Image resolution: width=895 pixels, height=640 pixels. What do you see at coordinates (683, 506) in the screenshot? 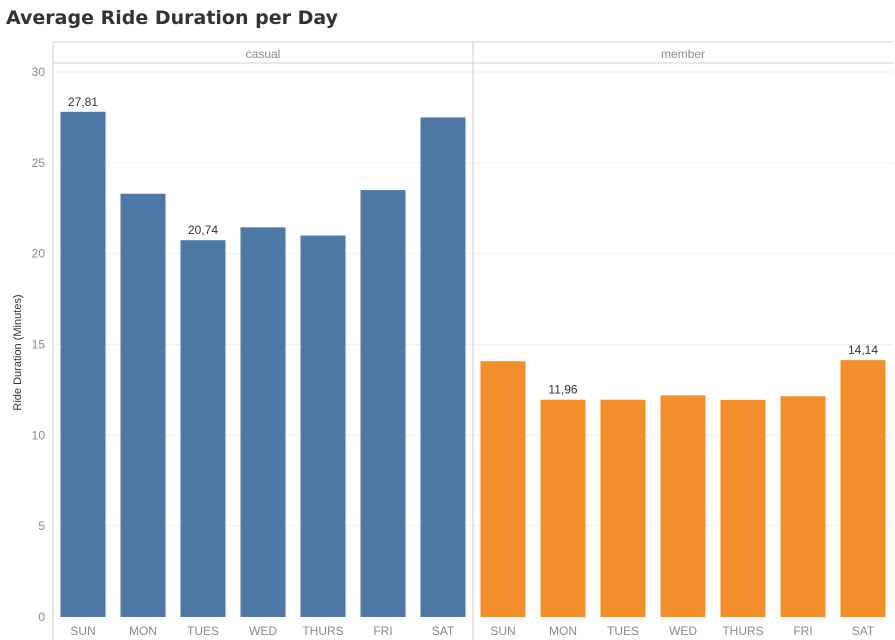
I see `bar-member-wed` at bounding box center [683, 506].